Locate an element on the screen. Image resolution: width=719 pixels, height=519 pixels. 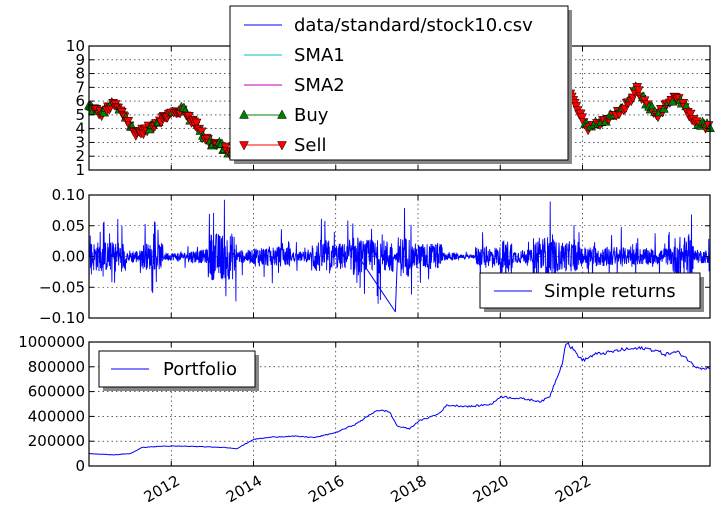
y-tick-label: 800000 is located at coordinates (56, 367).